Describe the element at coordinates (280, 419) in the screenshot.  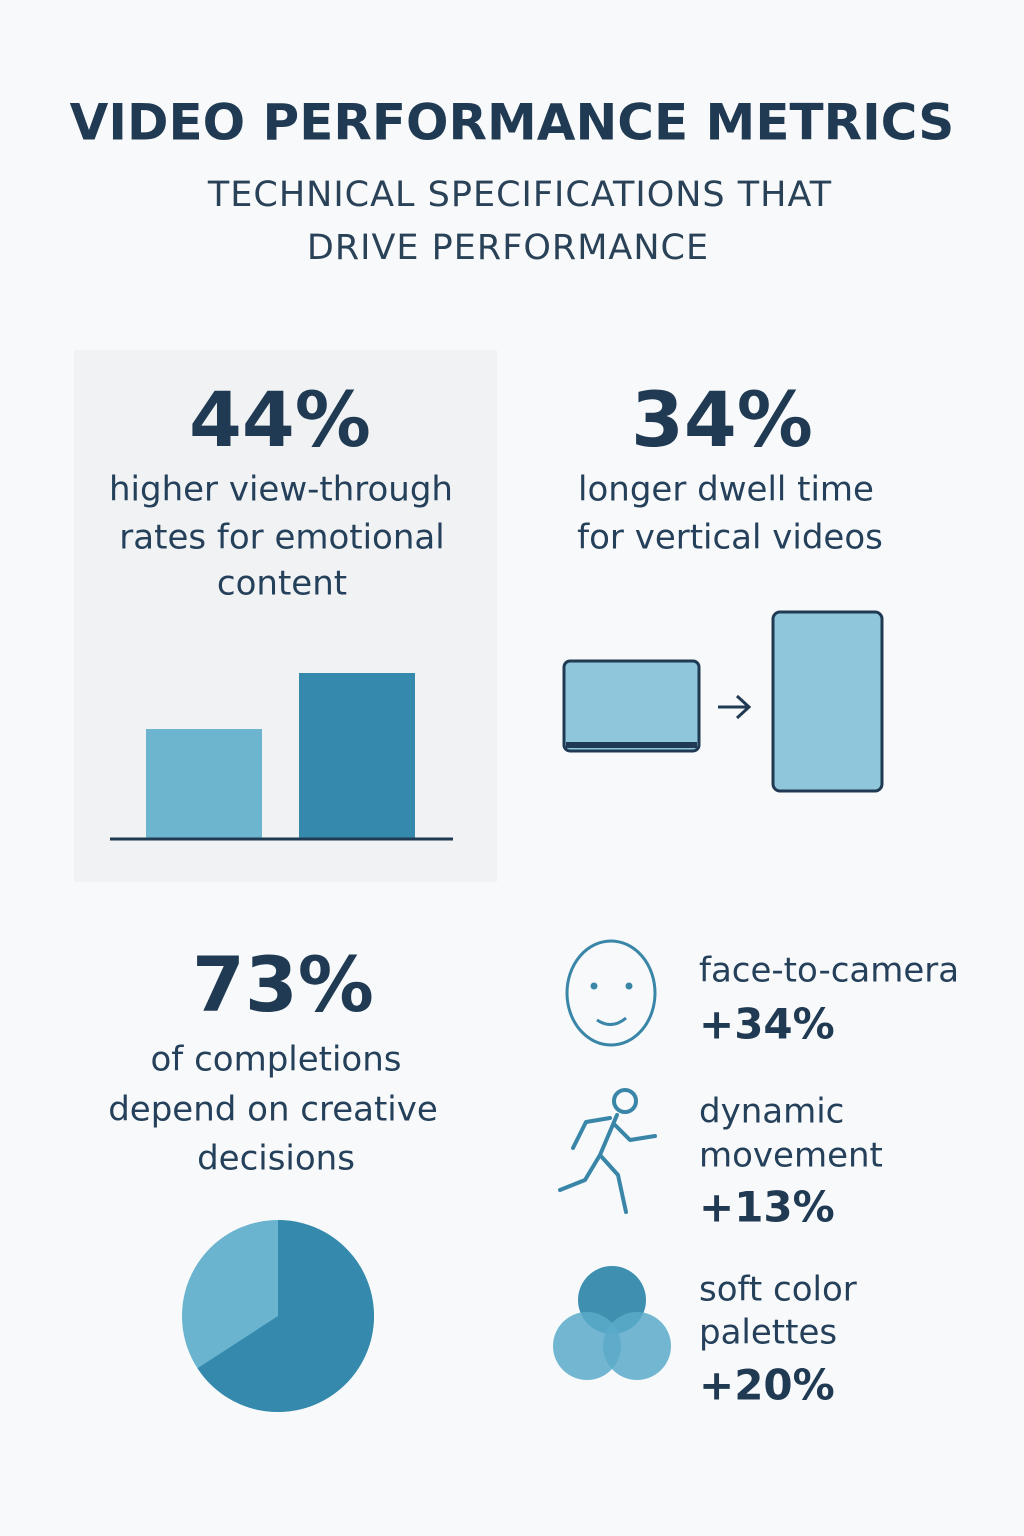
I see `stat-value: 44%` at that location.